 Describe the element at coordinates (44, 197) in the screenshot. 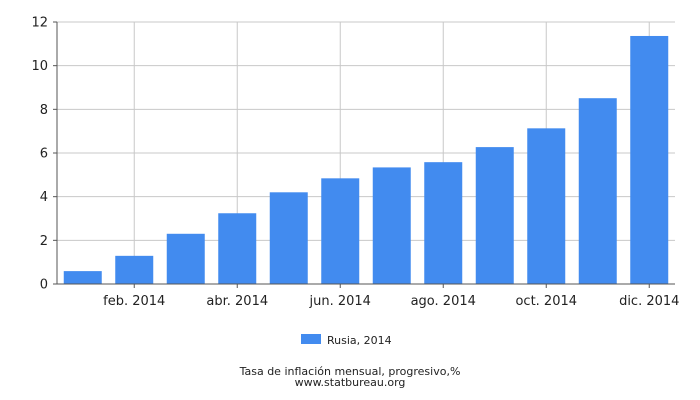

I see `y-tick-label: 4` at that location.